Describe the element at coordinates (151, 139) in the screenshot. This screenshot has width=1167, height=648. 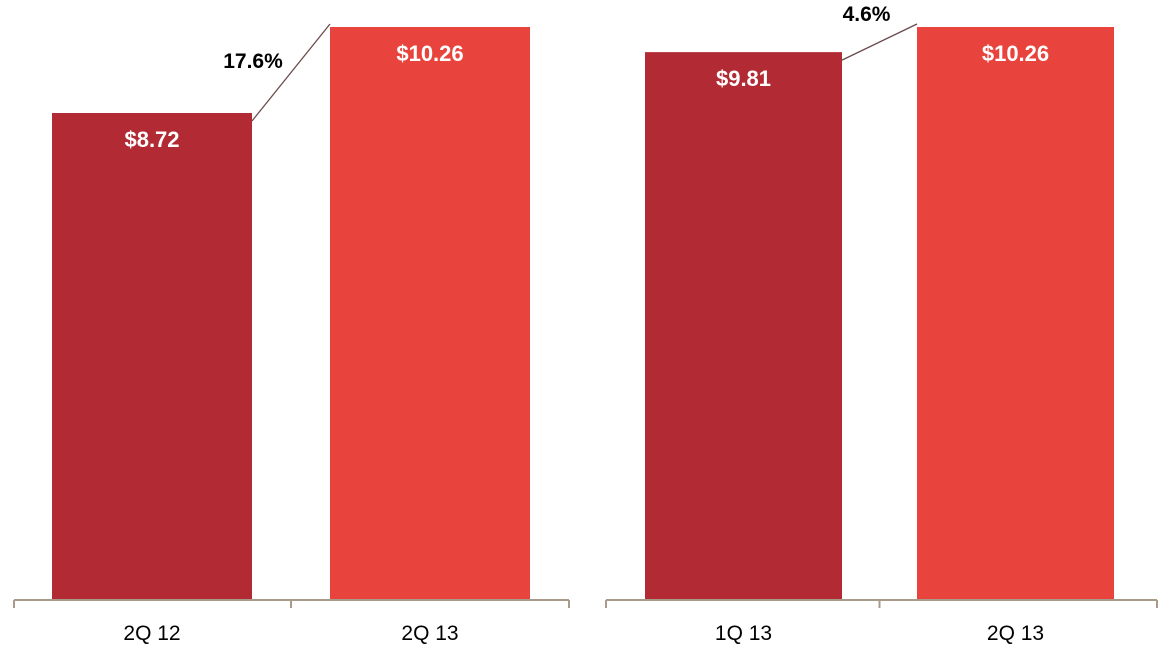
I see `bar-value-label: $8.72` at that location.